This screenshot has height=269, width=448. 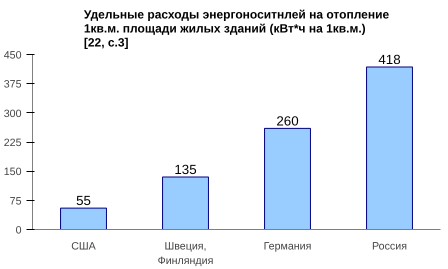 What do you see at coordinates (13, 143) in the screenshot?
I see `y-tick-label: 225` at bounding box center [13, 143].